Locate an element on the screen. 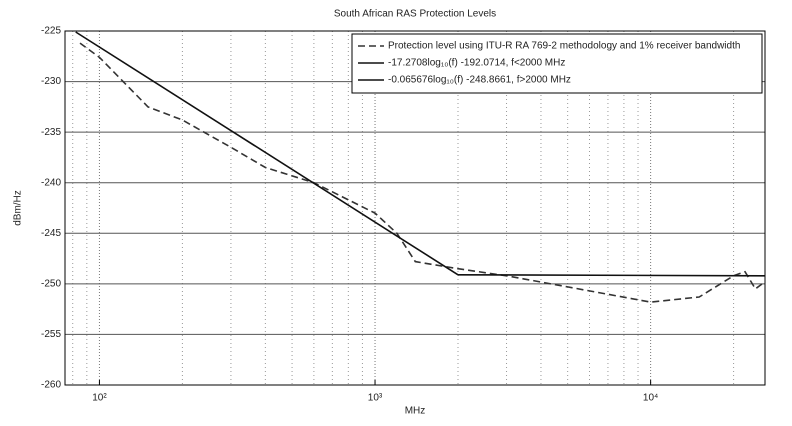 The width and height of the screenshot is (792, 426). y-axis-label: dBm/Hz is located at coordinates (18, 208).